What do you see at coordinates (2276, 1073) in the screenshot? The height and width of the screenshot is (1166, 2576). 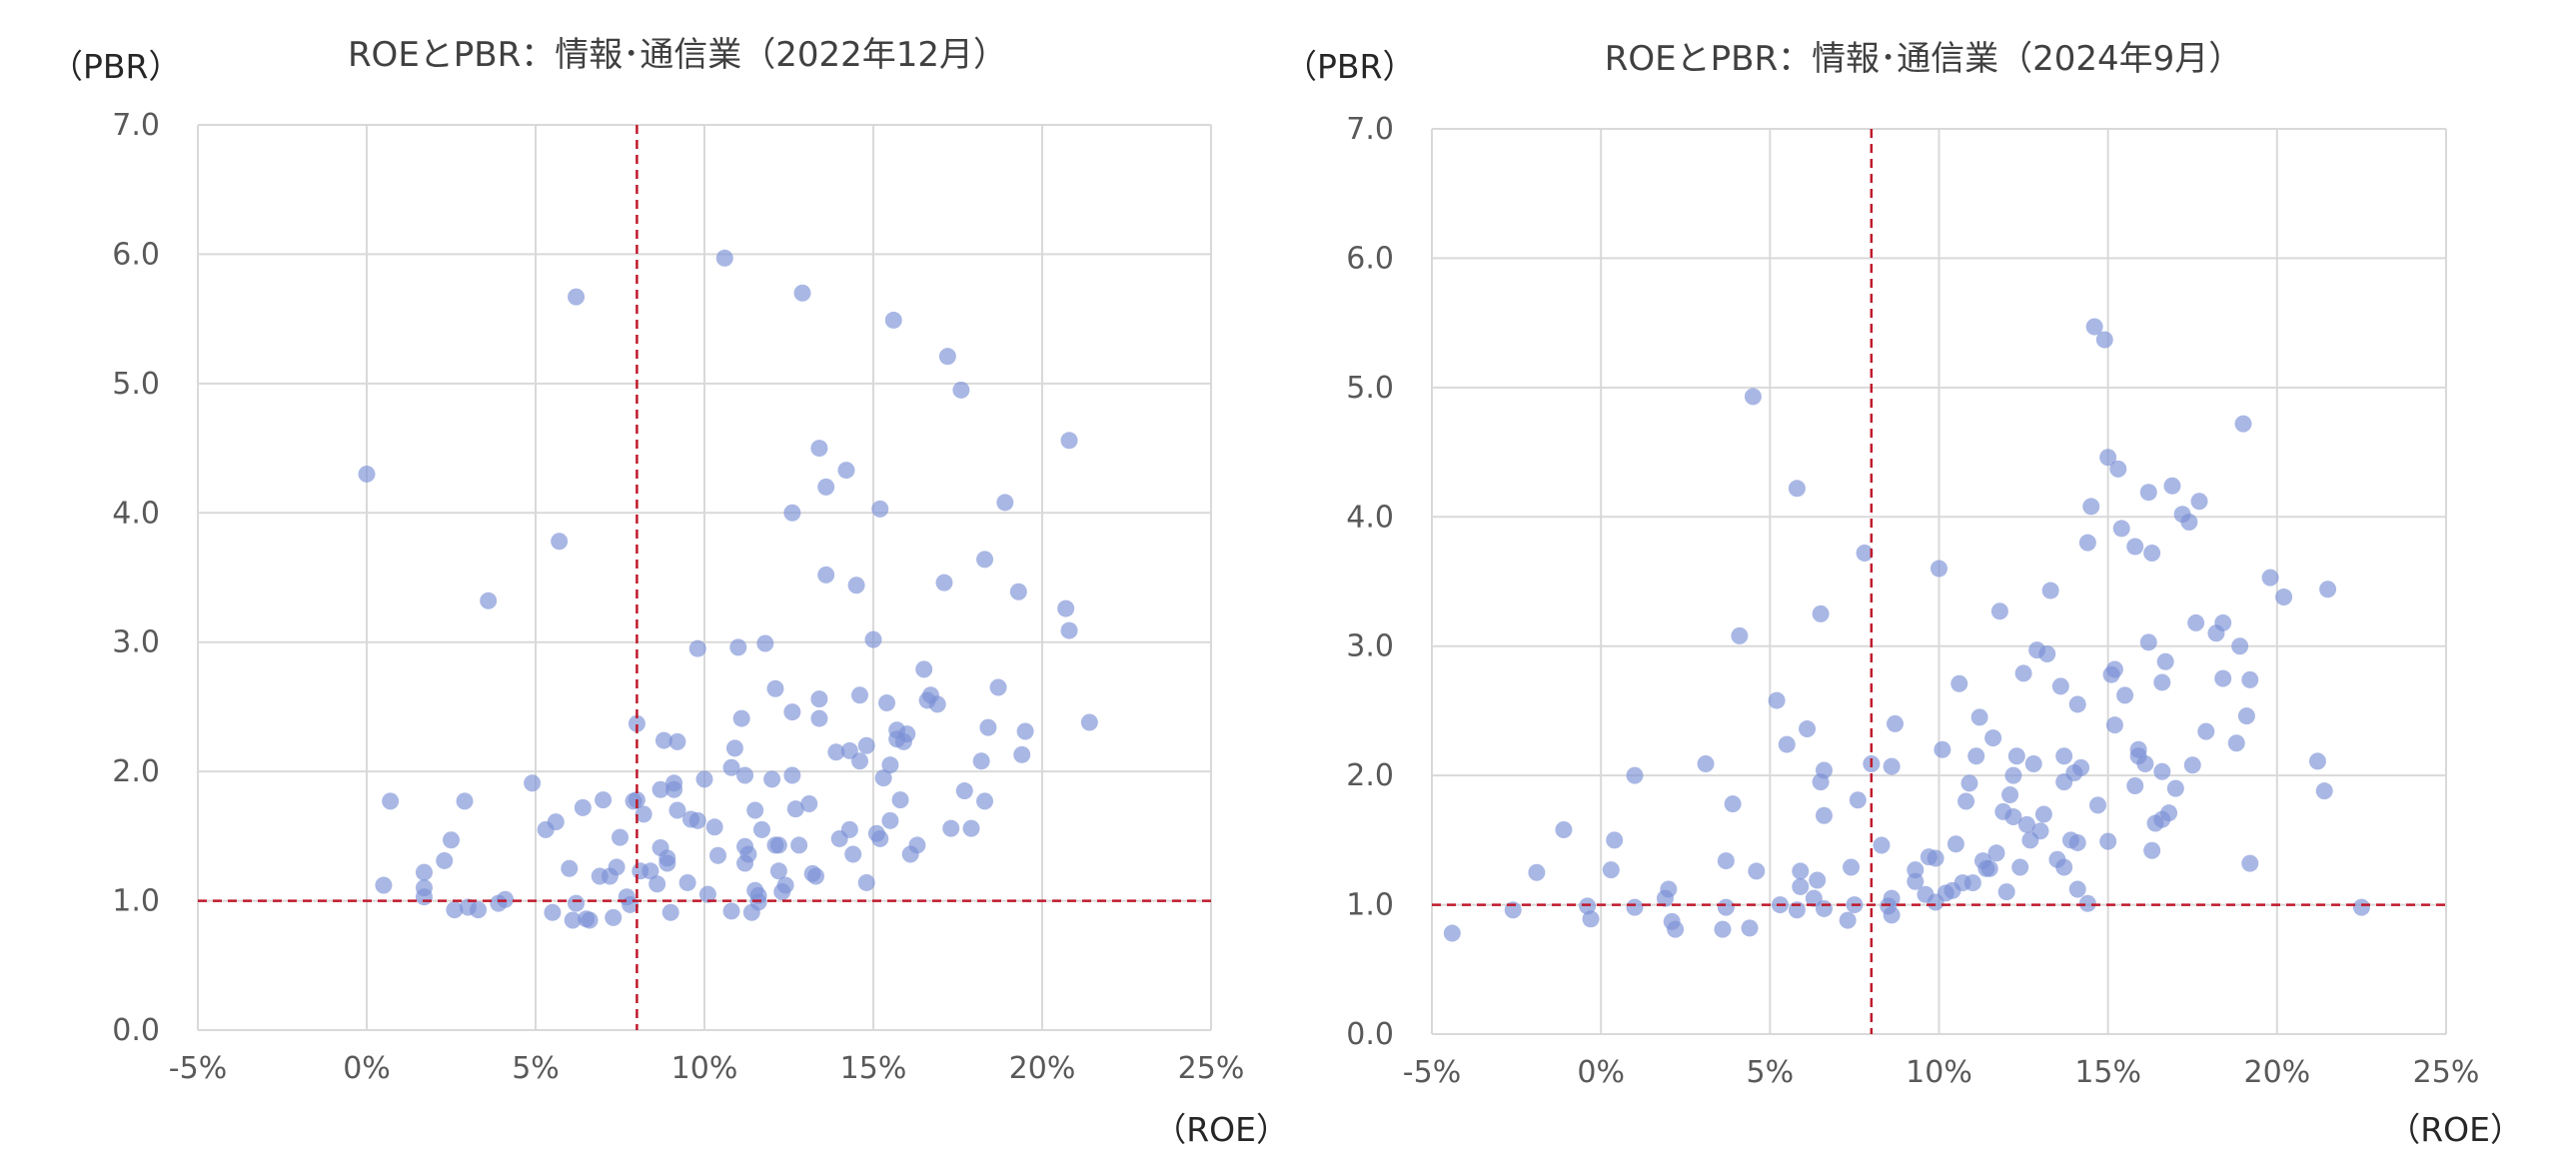 I see `x-tick-label: 20%` at bounding box center [2276, 1073].